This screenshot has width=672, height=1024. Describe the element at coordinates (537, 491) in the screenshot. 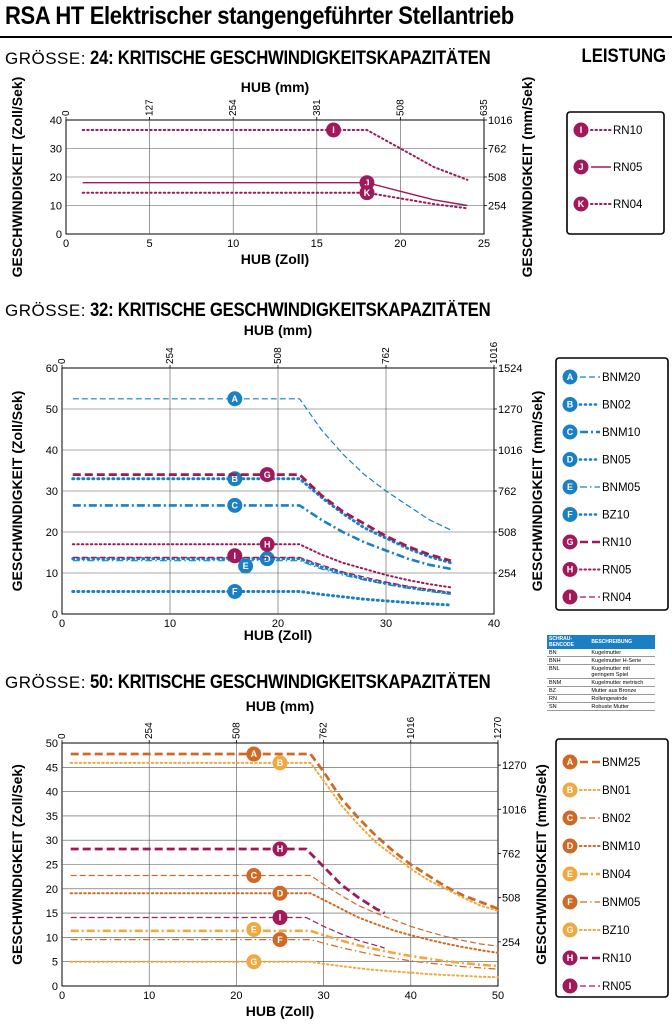

I see `y2-axis-title: GESCHWINDIGKEIT (mm/Sek)` at that location.